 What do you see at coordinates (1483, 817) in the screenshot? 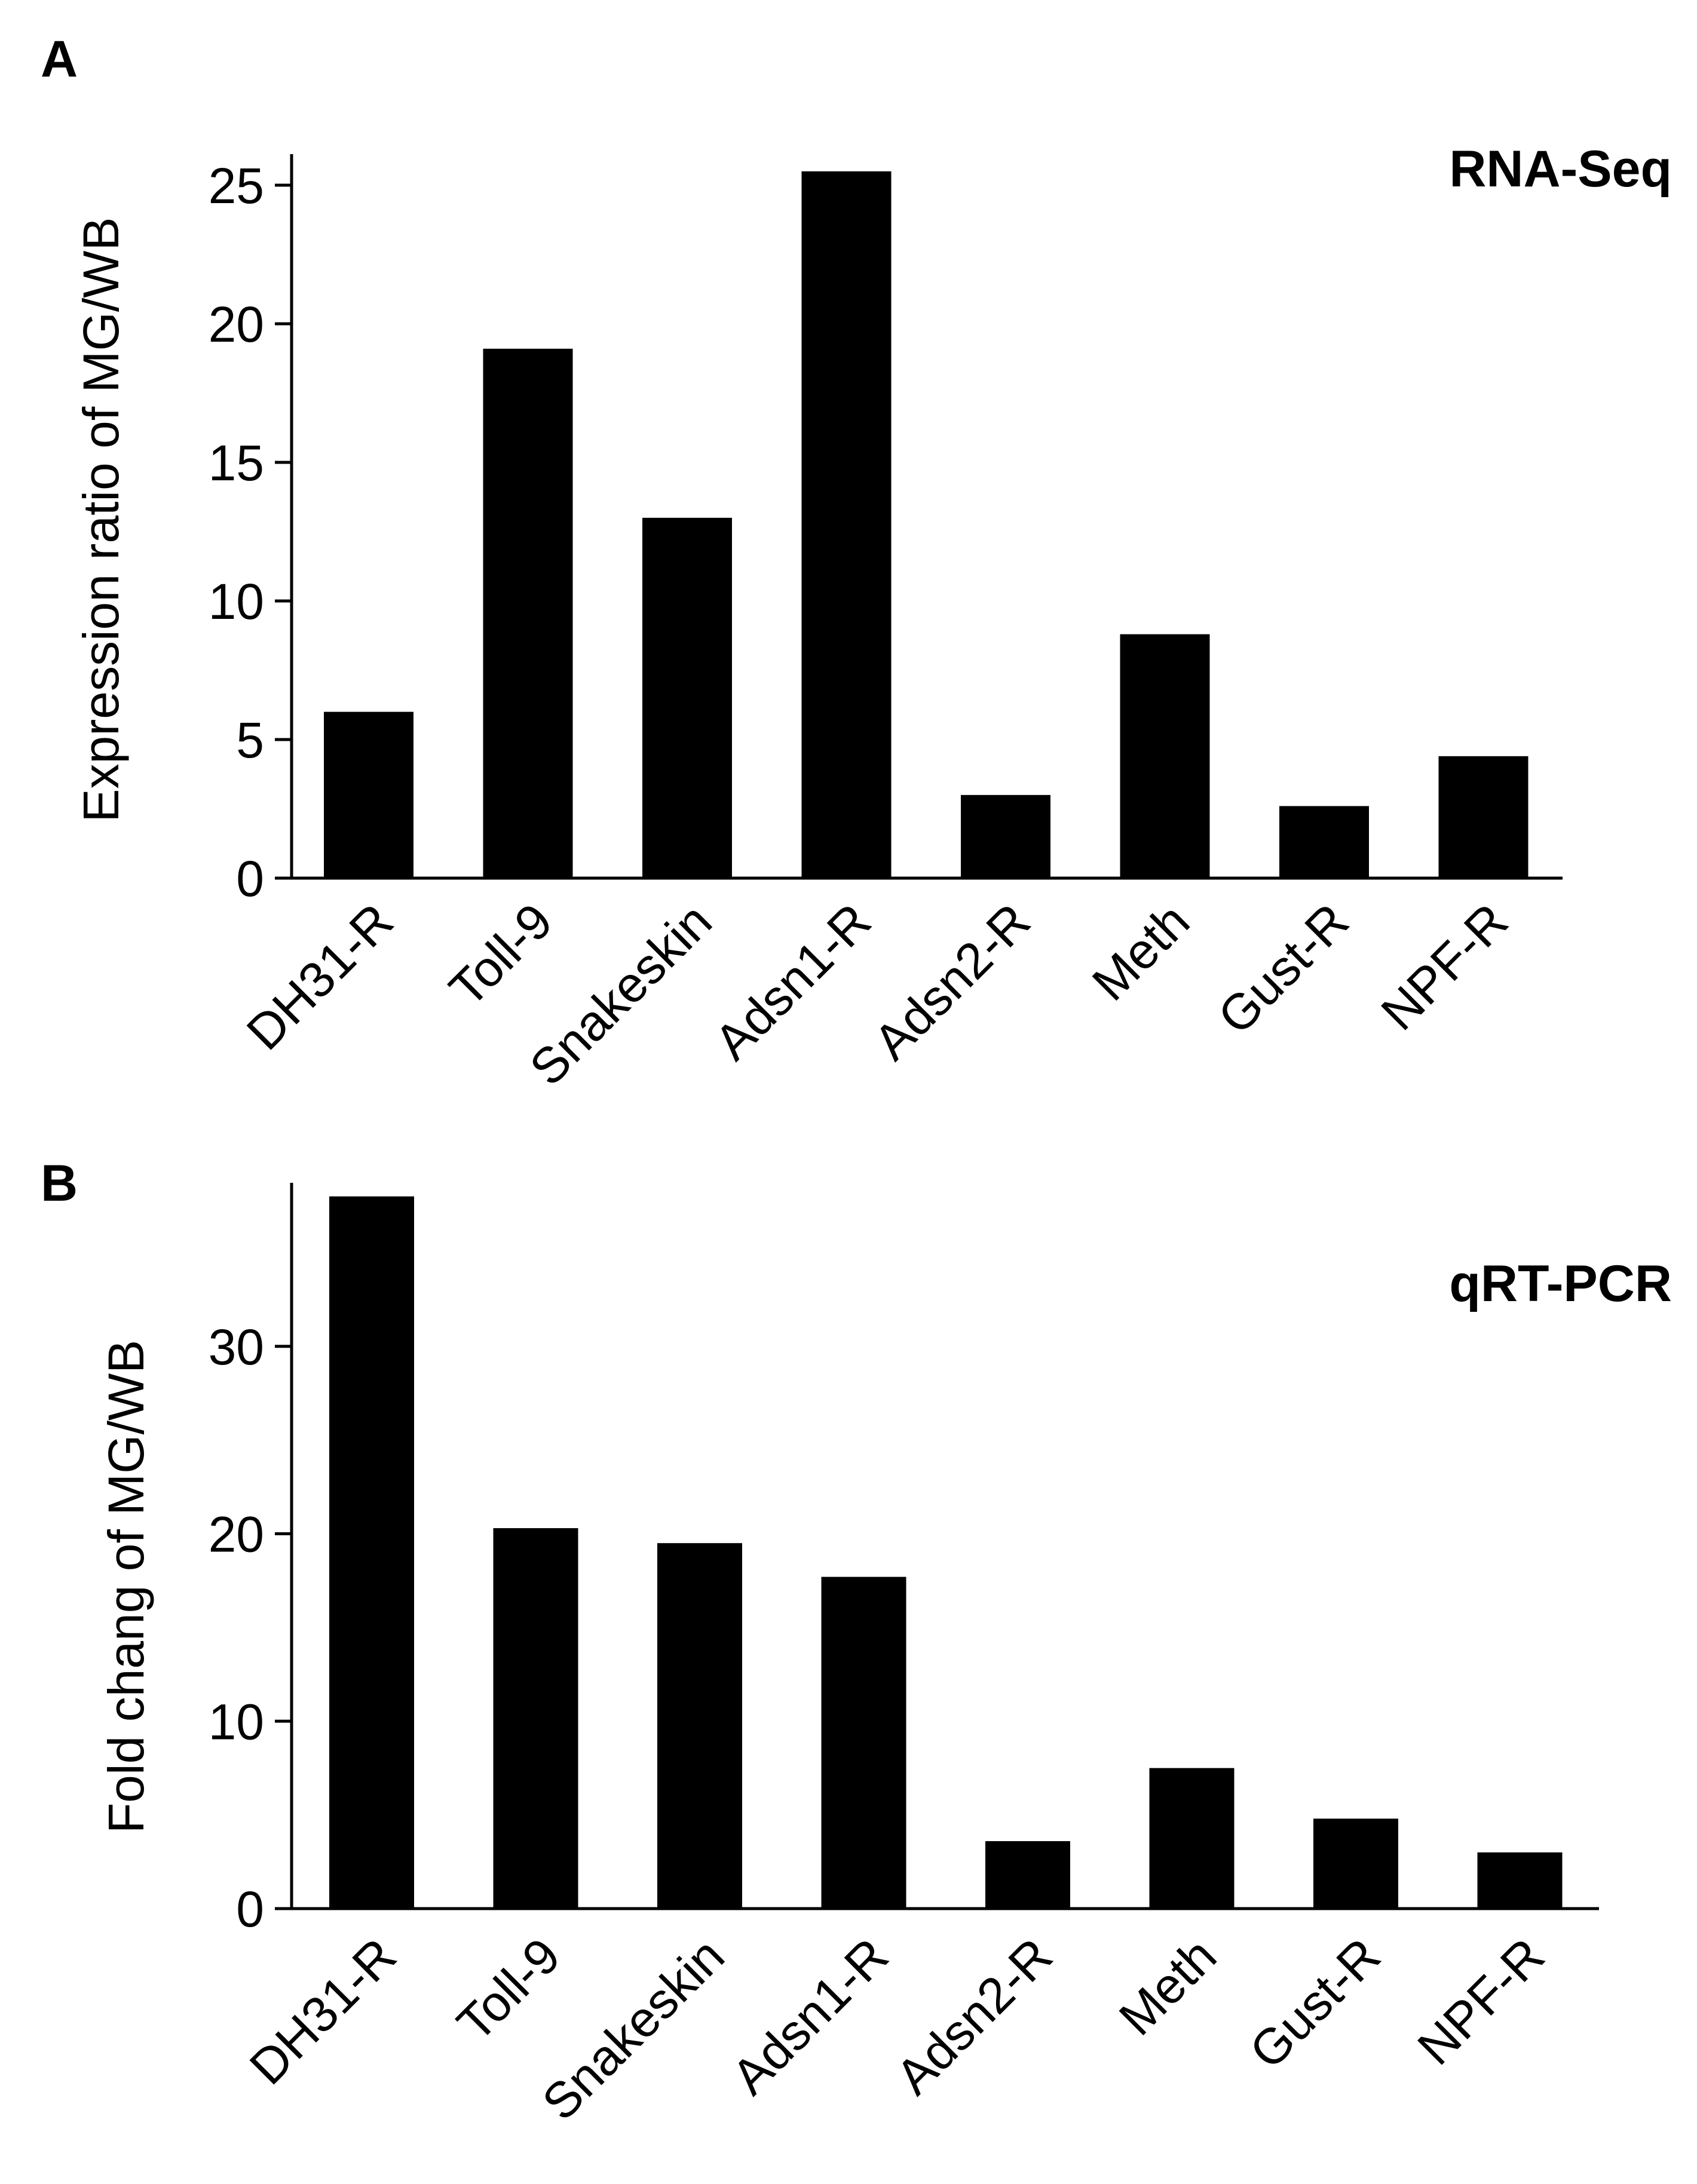
I see `panel-a-bar-npf-r` at bounding box center [1483, 817].